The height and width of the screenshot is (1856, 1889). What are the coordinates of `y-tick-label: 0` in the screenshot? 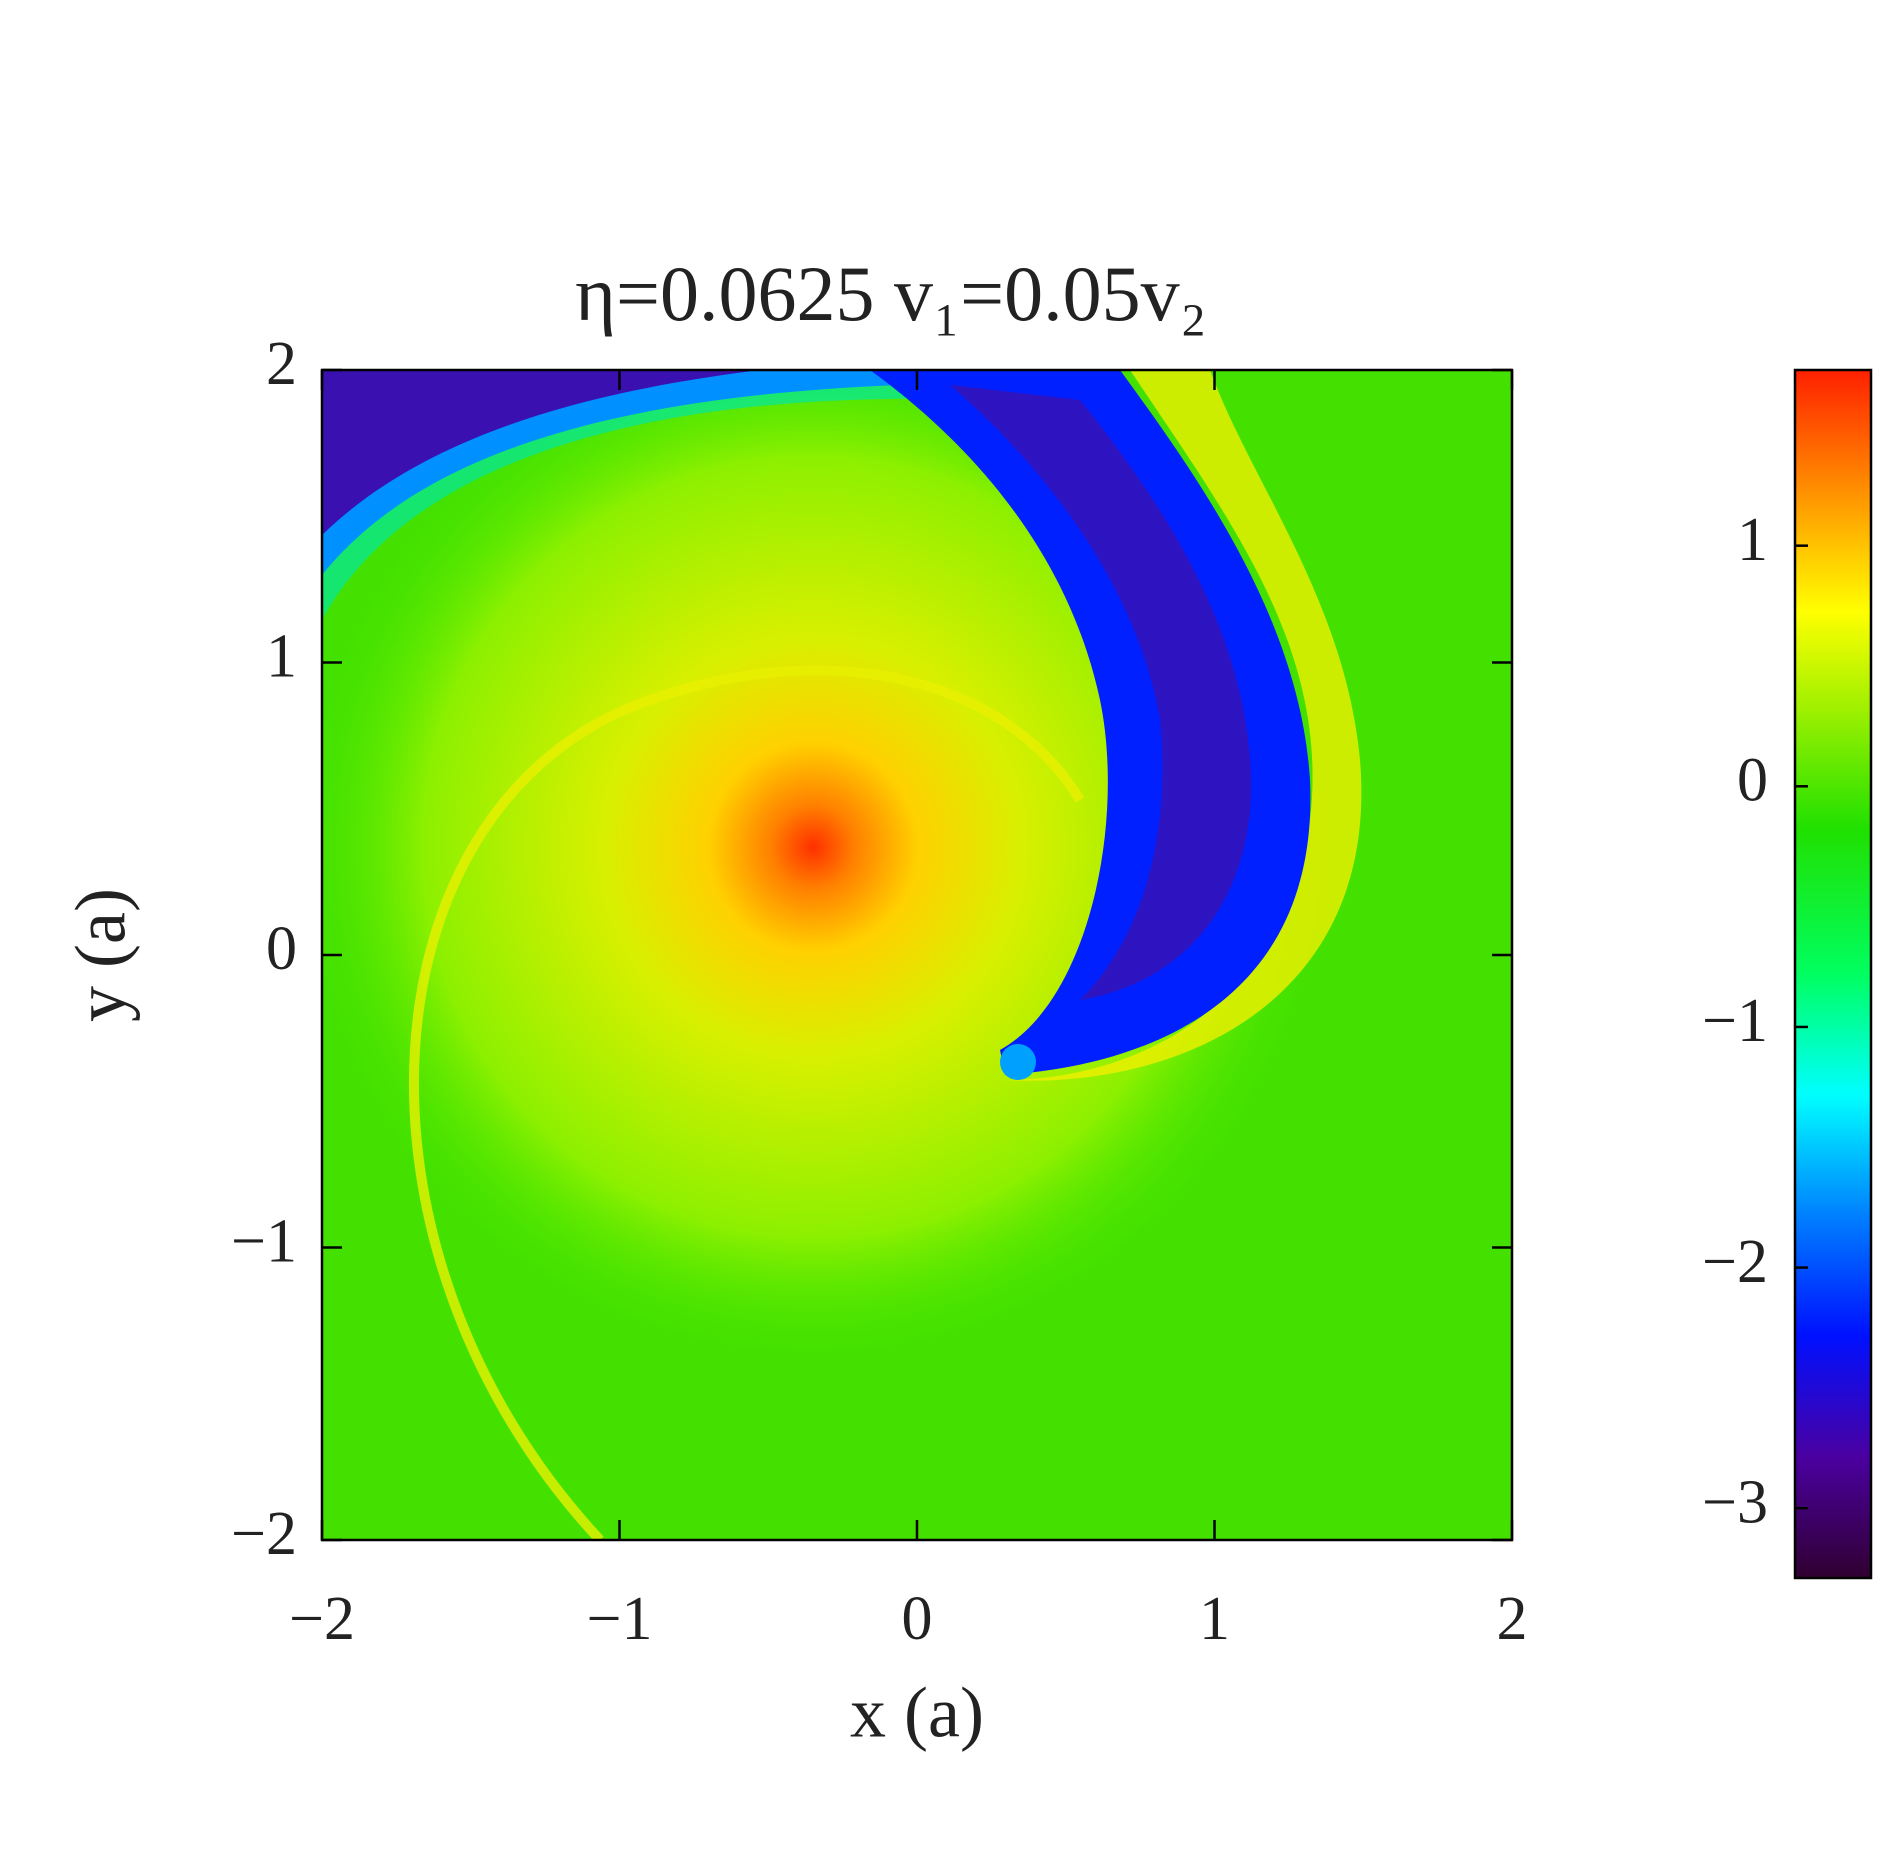 It's located at (281, 949).